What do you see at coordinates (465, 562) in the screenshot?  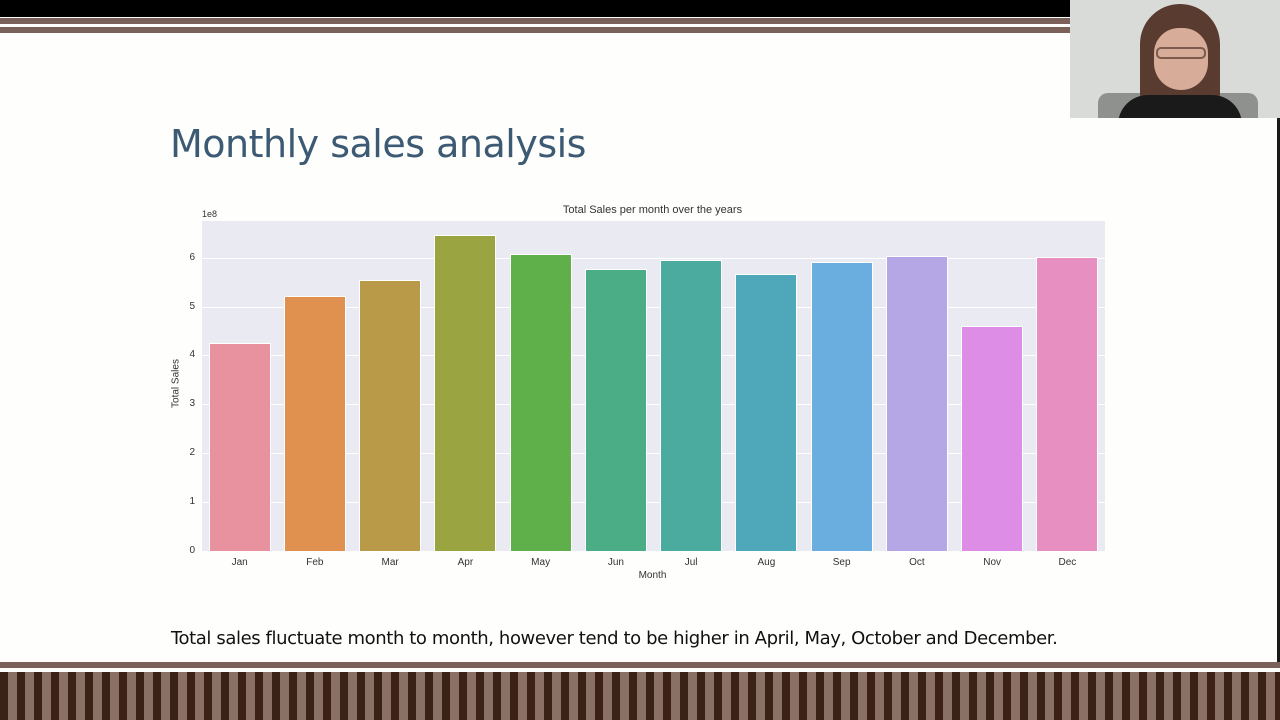 I see `x-tick-label: Apr` at bounding box center [465, 562].